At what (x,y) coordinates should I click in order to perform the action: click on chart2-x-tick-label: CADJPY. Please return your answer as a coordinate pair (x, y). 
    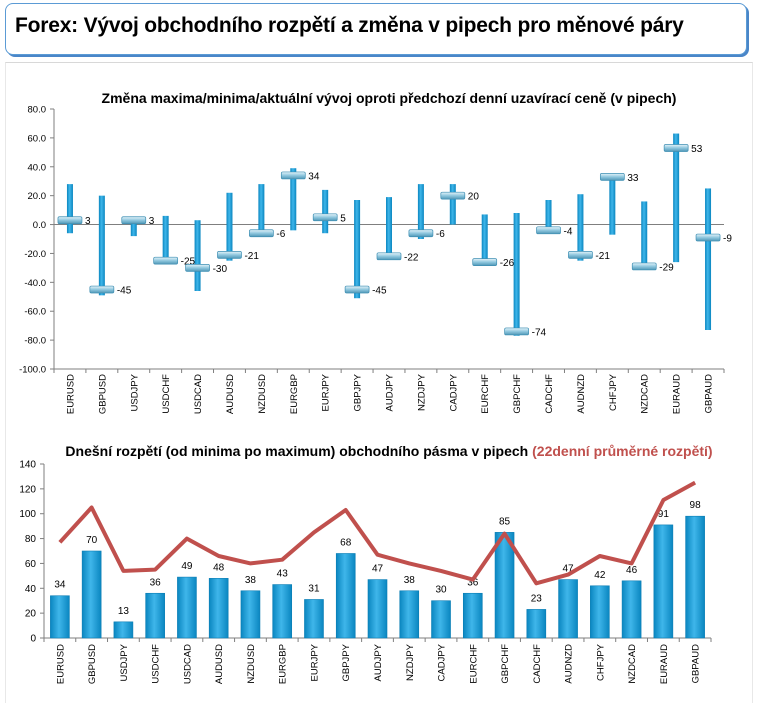
    Looking at the image, I should click on (442, 662).